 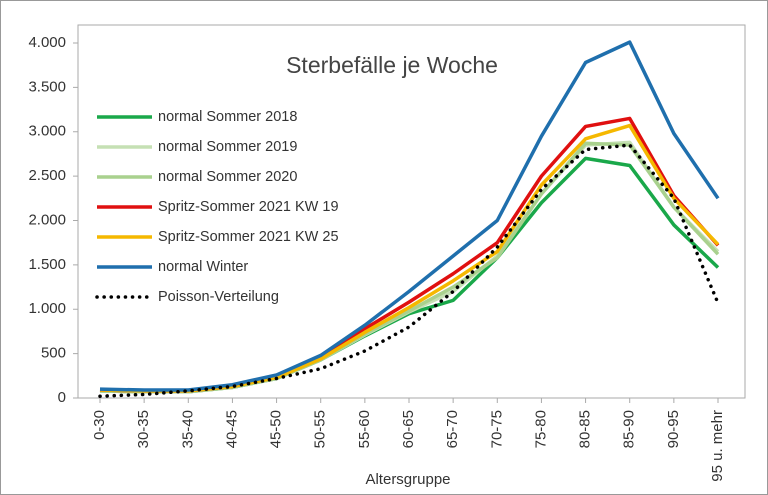 I want to click on x-tick-label: 90-95, so click(x=673, y=429).